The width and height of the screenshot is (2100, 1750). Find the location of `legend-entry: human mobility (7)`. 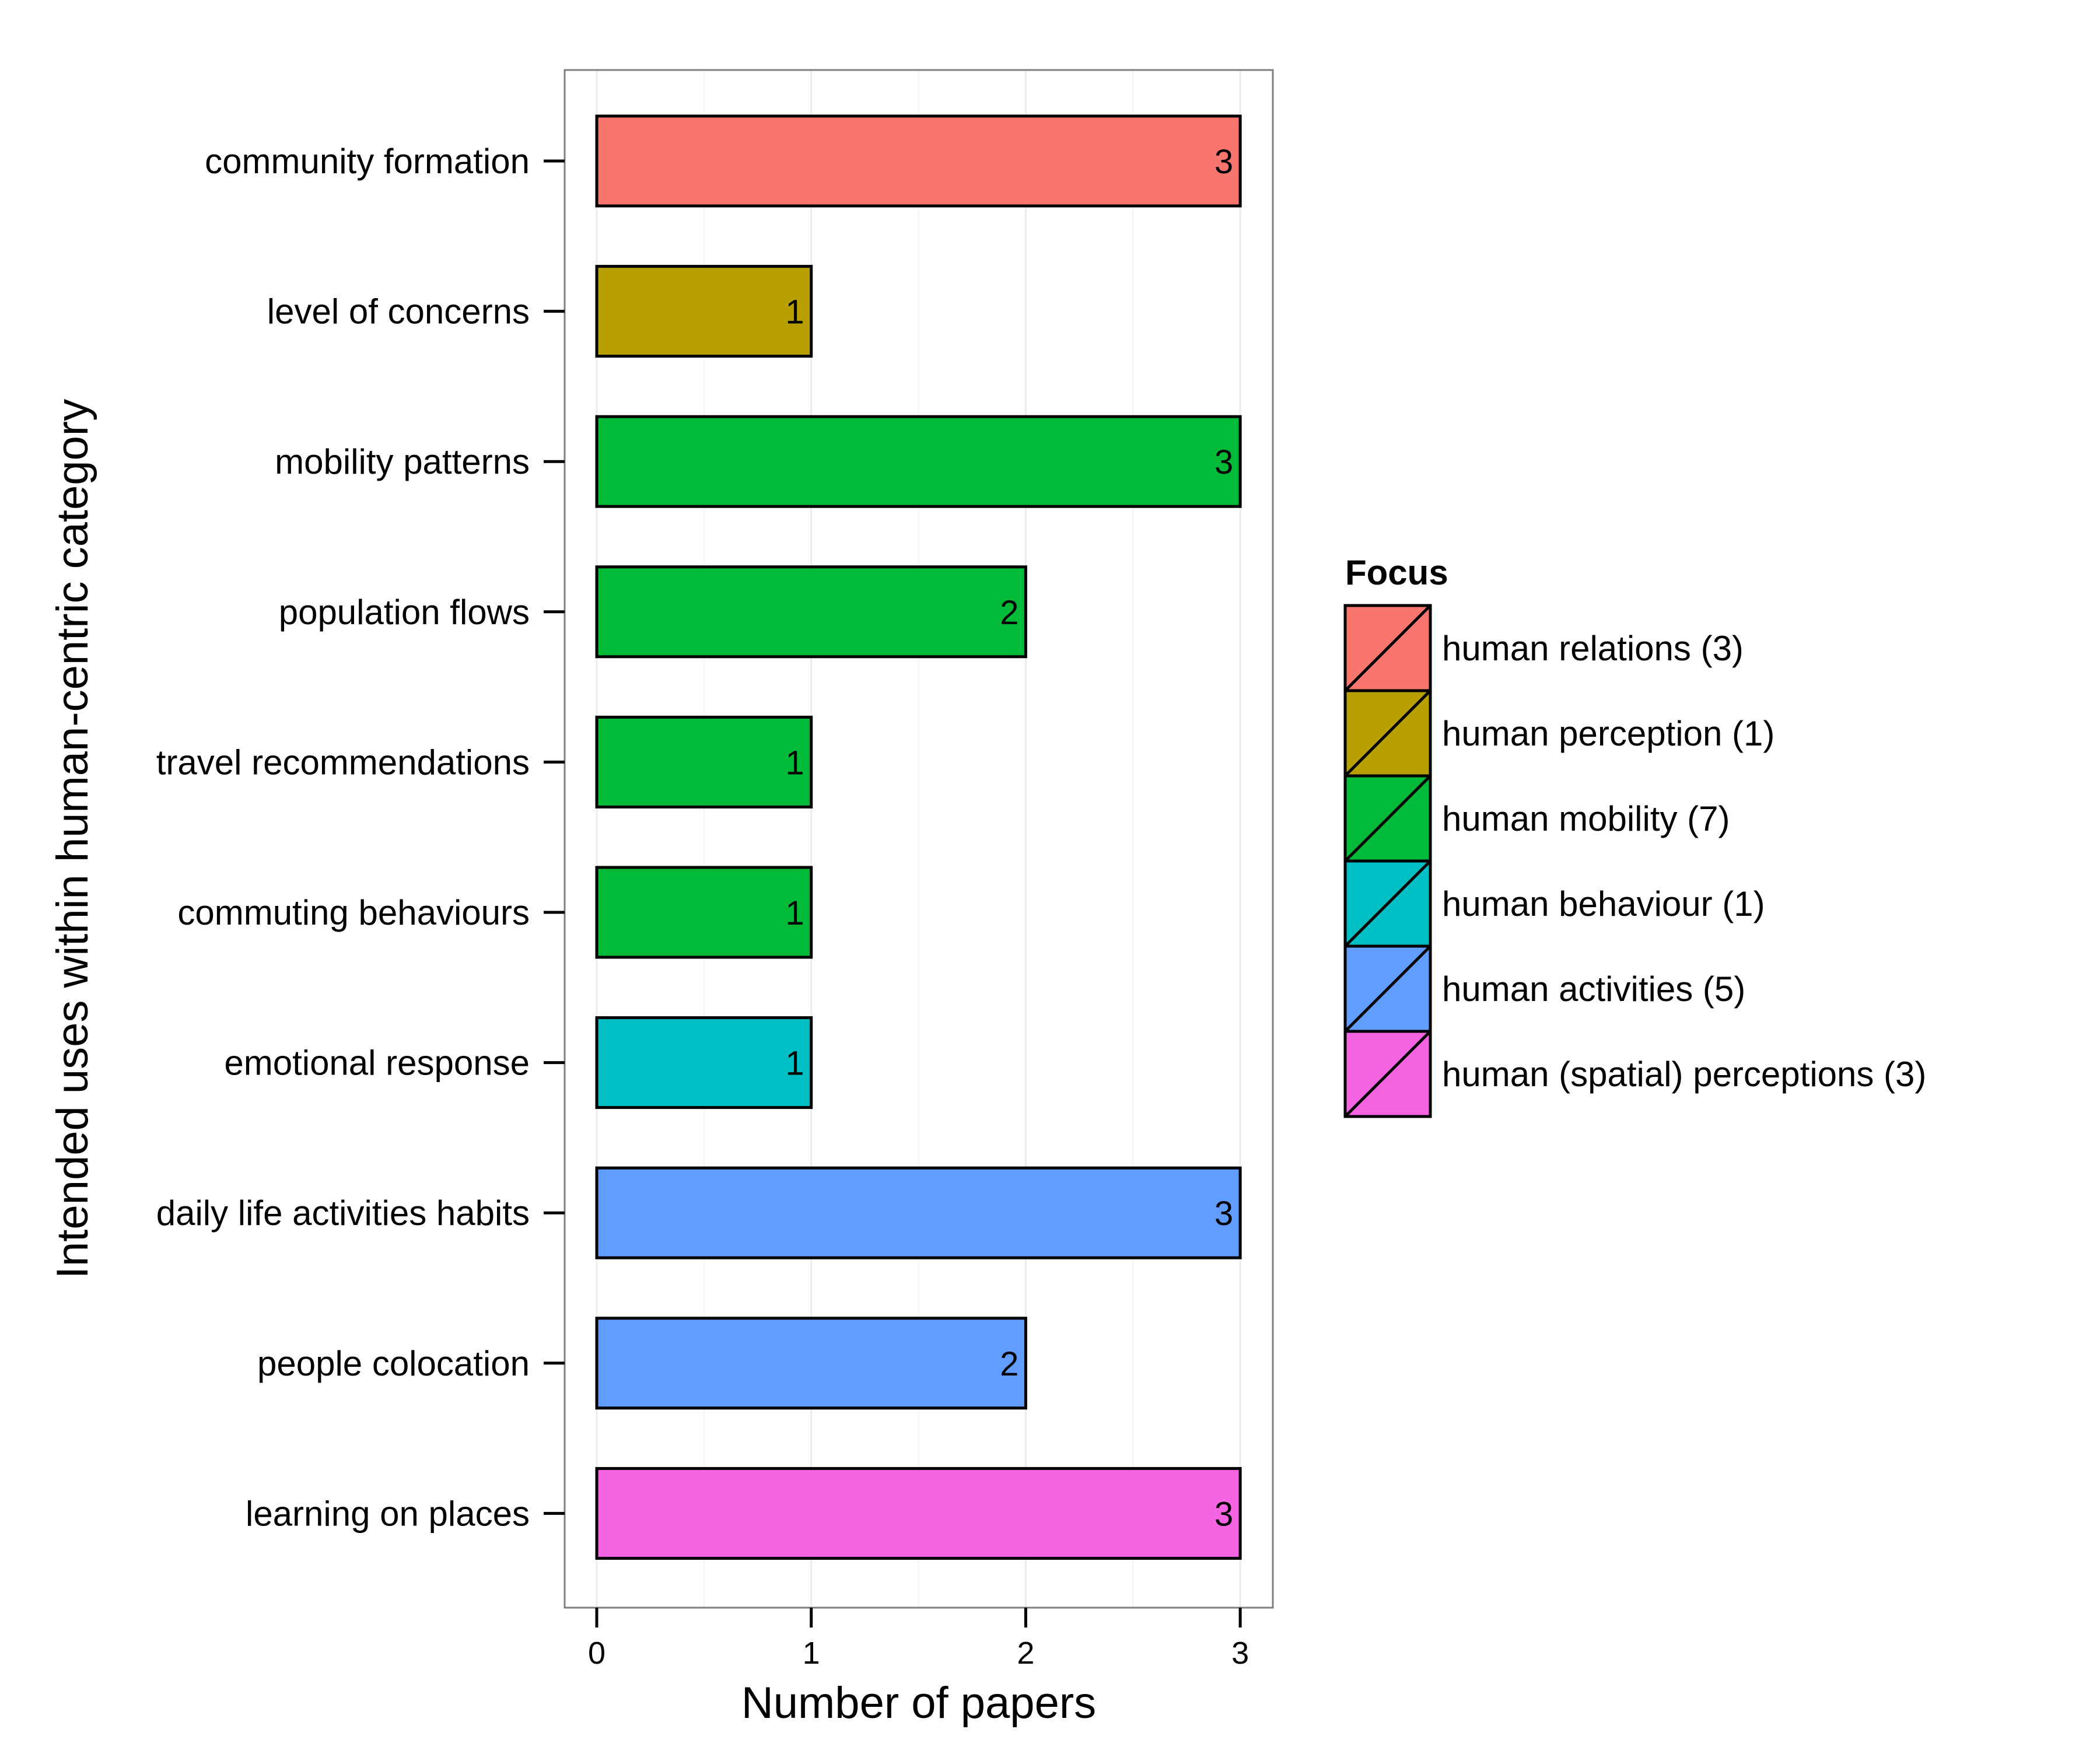

legend-entry: human mobility (7) is located at coordinates (1536, 818).